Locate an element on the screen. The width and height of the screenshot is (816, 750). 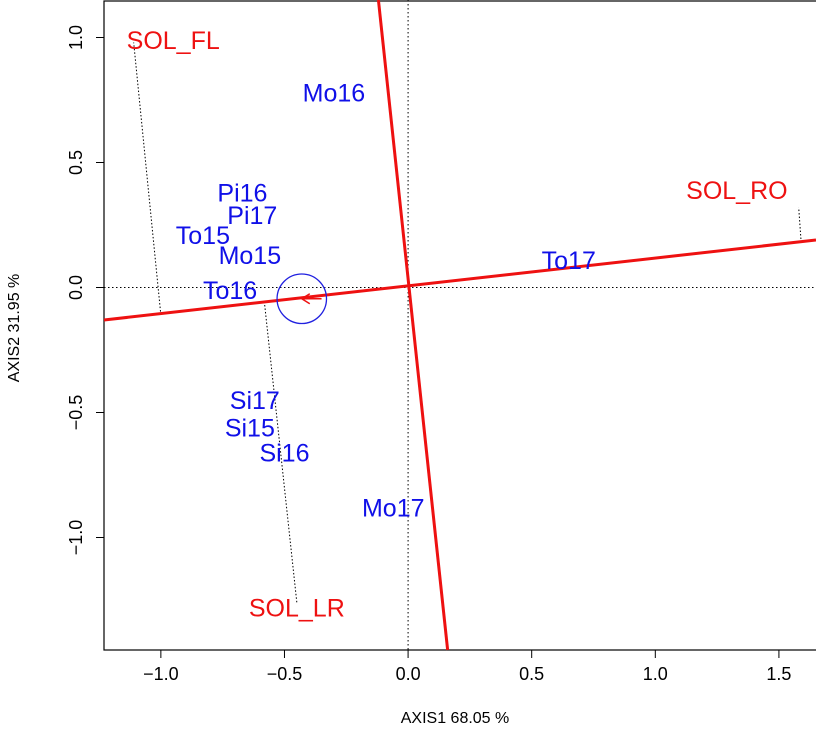
point-label: Mo15 is located at coordinates (250, 256).